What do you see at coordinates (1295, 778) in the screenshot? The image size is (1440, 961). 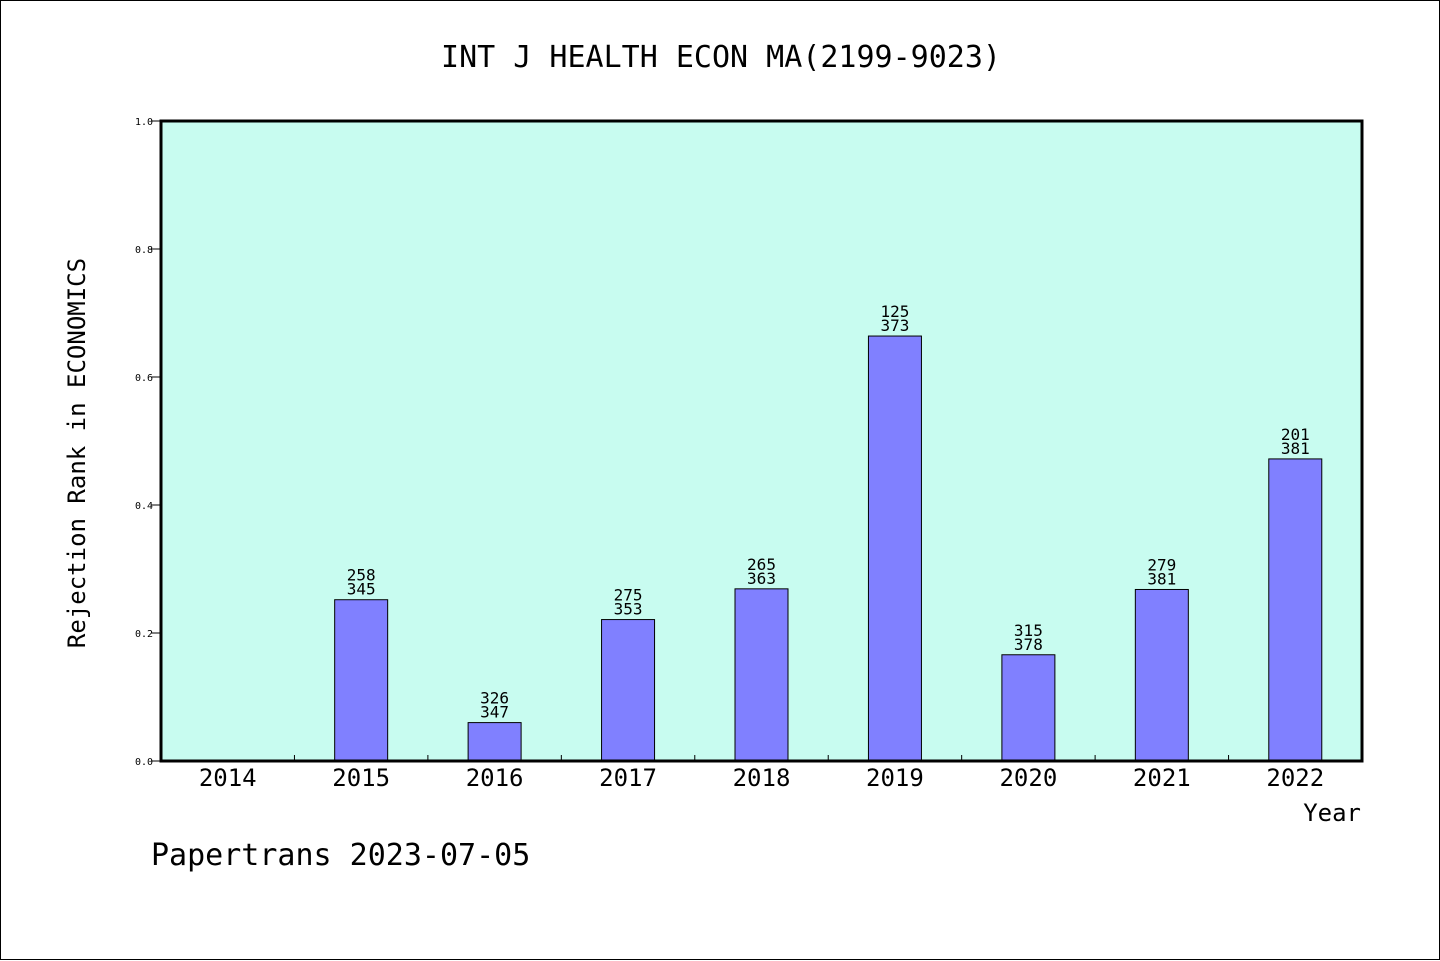 I see `x-tick-label: 2022` at bounding box center [1295, 778].